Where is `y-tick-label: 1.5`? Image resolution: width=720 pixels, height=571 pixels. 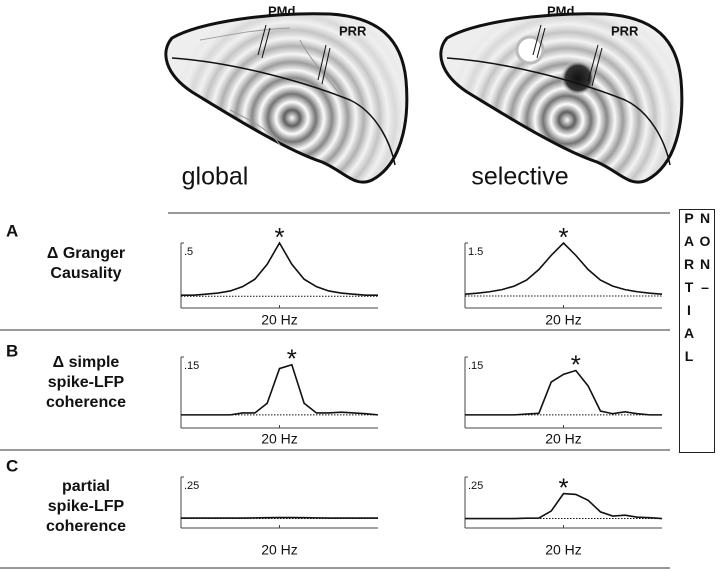 y-tick-label: 1.5 is located at coordinates (475, 252).